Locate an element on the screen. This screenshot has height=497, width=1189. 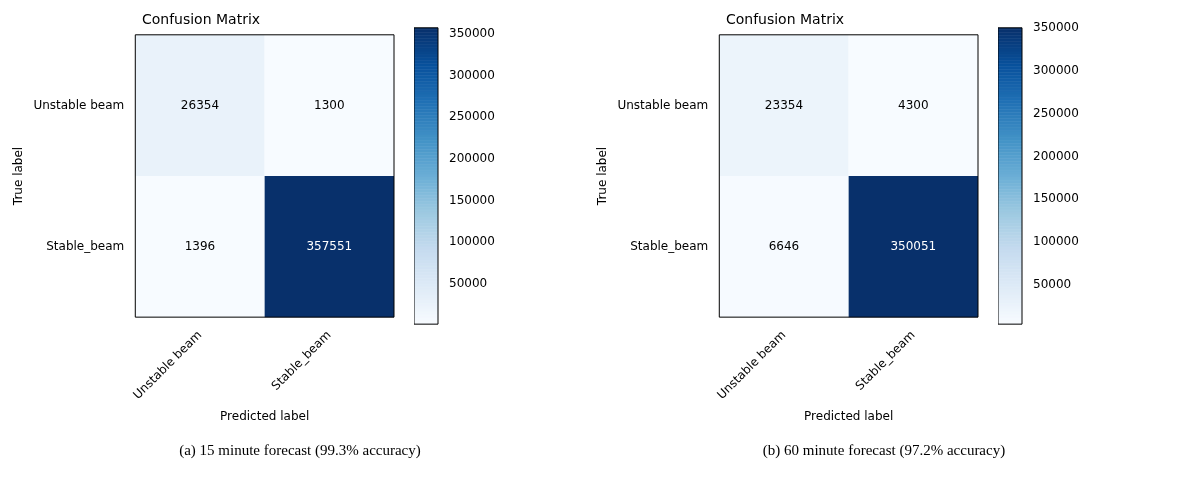
data-label: 4300 is located at coordinates (913, 104).